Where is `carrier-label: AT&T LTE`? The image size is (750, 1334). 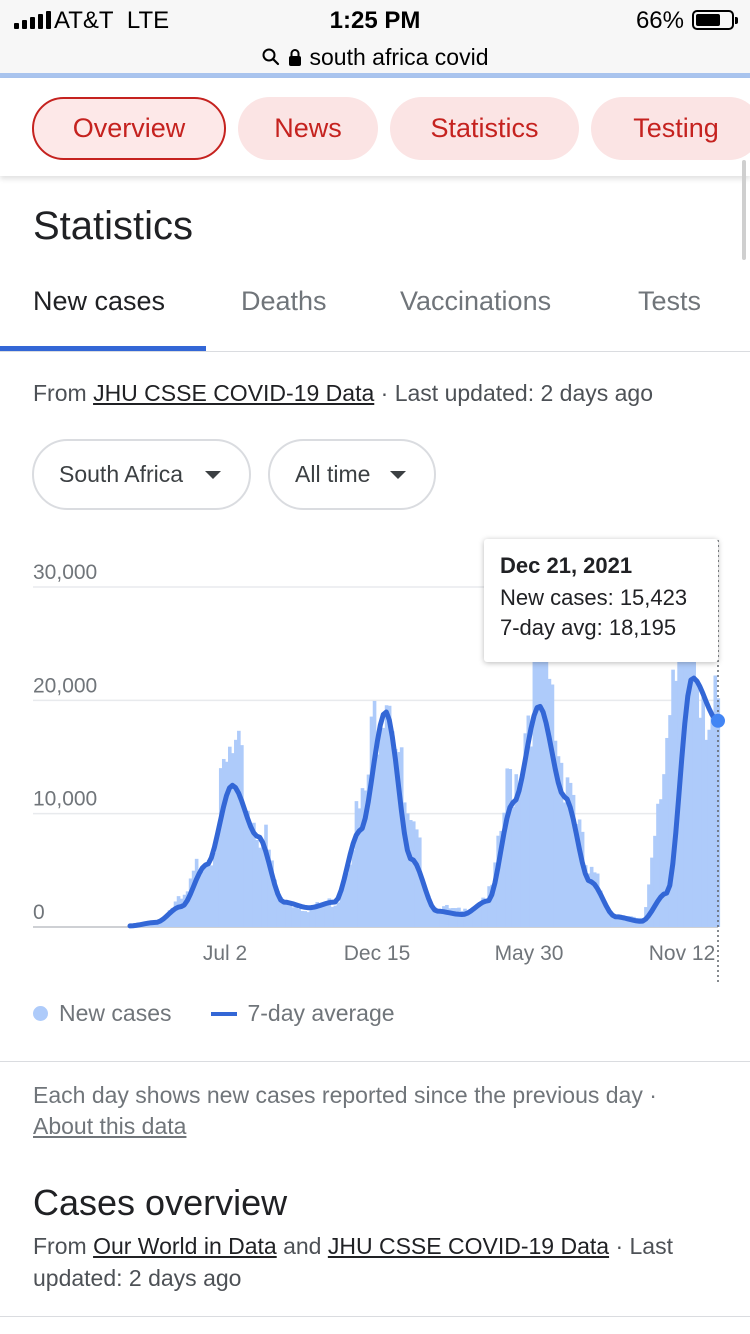
carrier-label: AT&T LTE is located at coordinates (112, 20).